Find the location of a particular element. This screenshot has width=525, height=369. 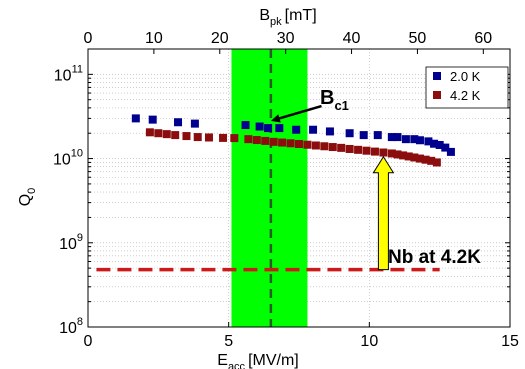

legend-label-4-2-k: 4.2 K is located at coordinates (465, 95).